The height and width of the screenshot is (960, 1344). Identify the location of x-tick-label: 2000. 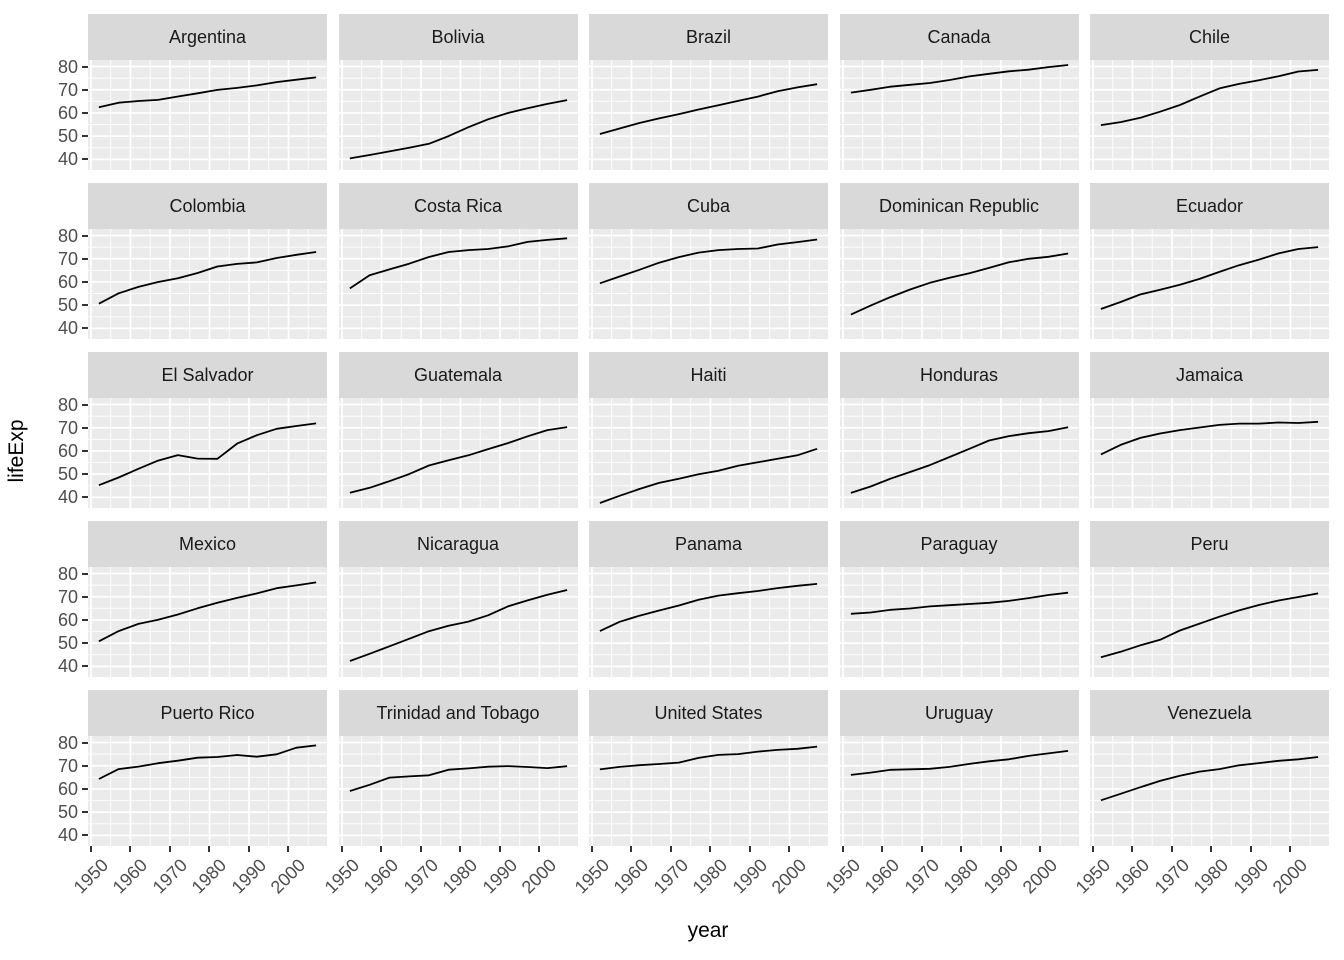
(789, 876).